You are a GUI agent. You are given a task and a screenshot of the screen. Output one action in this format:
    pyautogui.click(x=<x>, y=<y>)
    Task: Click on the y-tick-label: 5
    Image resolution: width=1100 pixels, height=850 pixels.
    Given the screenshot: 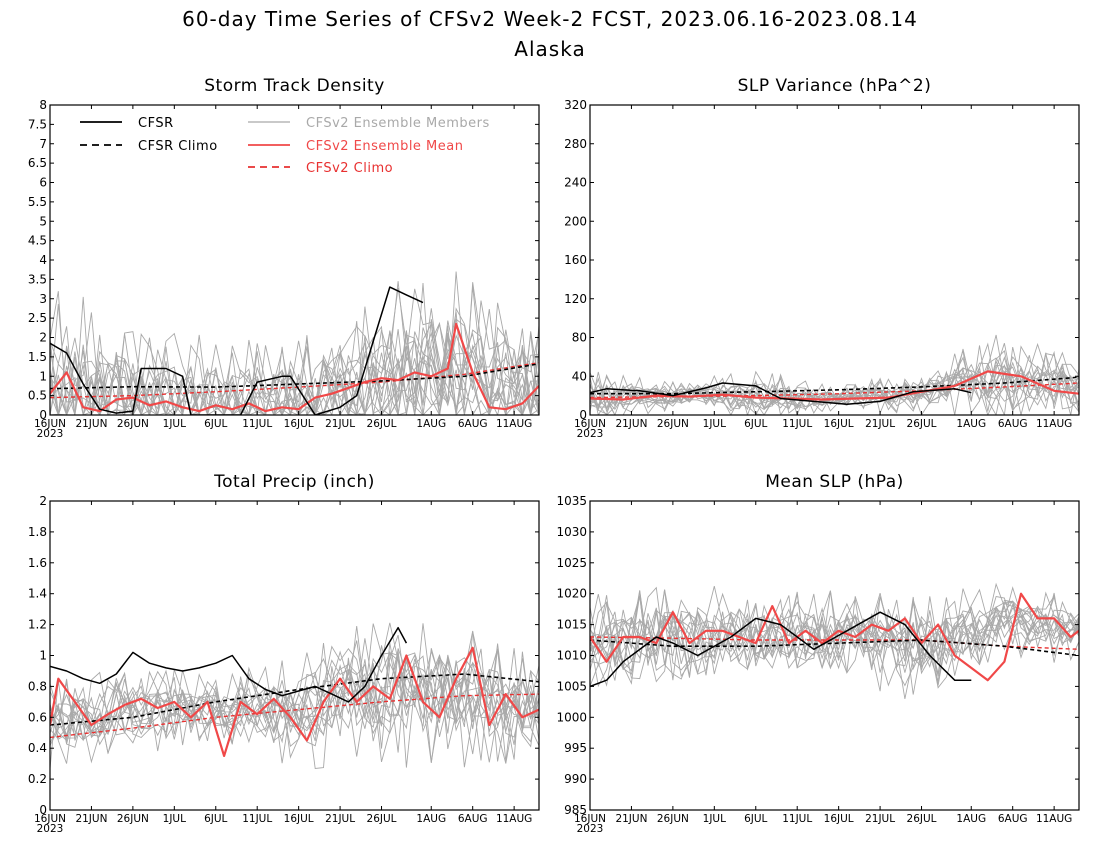 What is the action you would take?
    pyautogui.click(x=43, y=221)
    